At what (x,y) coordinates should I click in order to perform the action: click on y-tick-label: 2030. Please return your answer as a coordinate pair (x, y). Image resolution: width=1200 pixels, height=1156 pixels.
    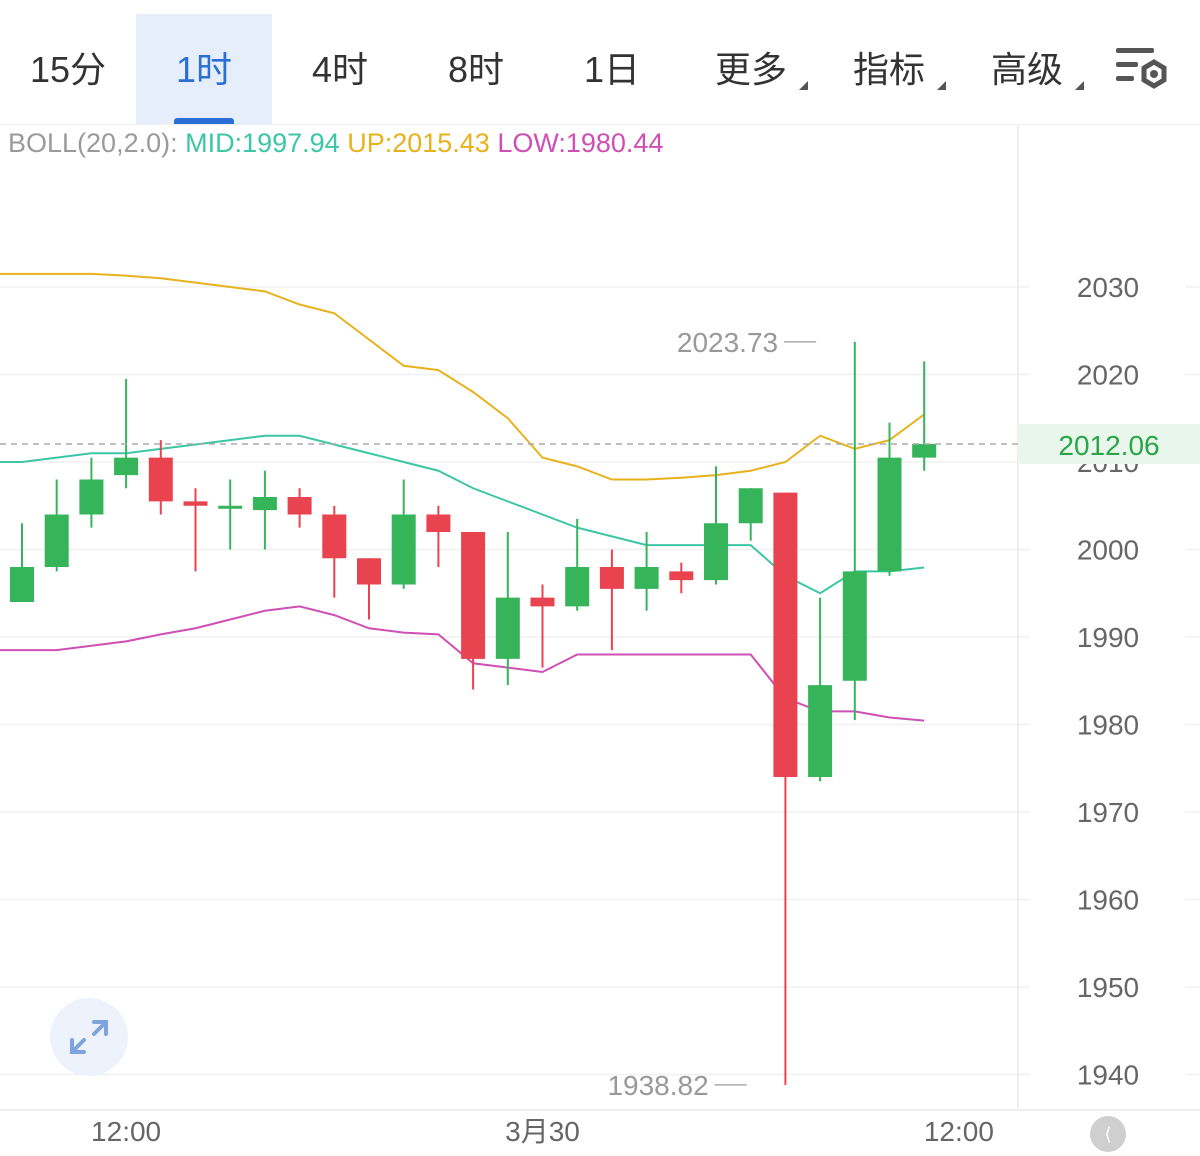
    Looking at the image, I should click on (1108, 287).